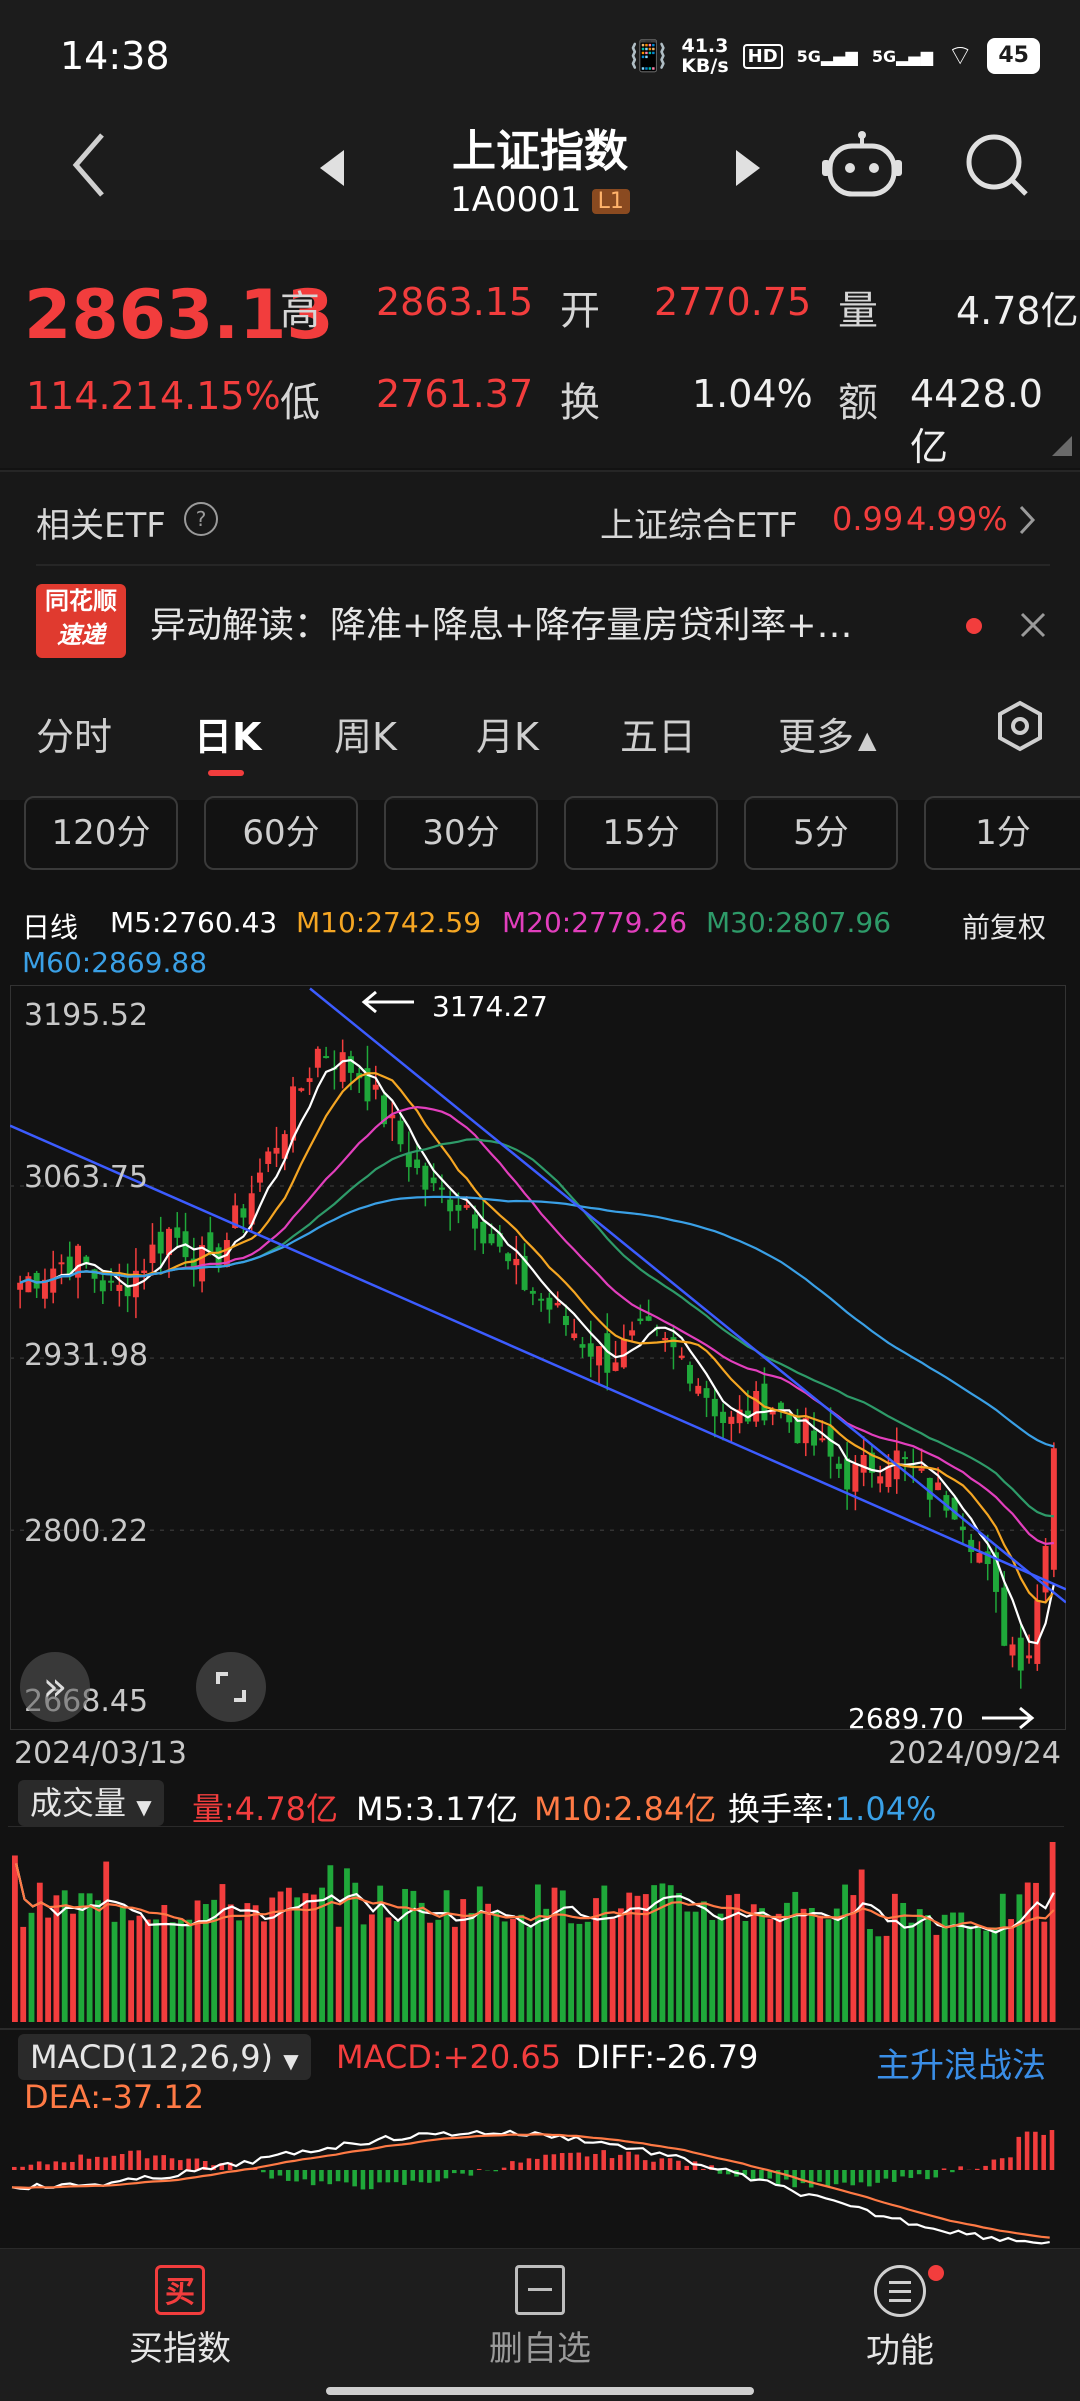 Image resolution: width=1080 pixels, height=2401 pixels. Describe the element at coordinates (648, 56) in the screenshot. I see `vibrate-icon: 📳` at that location.